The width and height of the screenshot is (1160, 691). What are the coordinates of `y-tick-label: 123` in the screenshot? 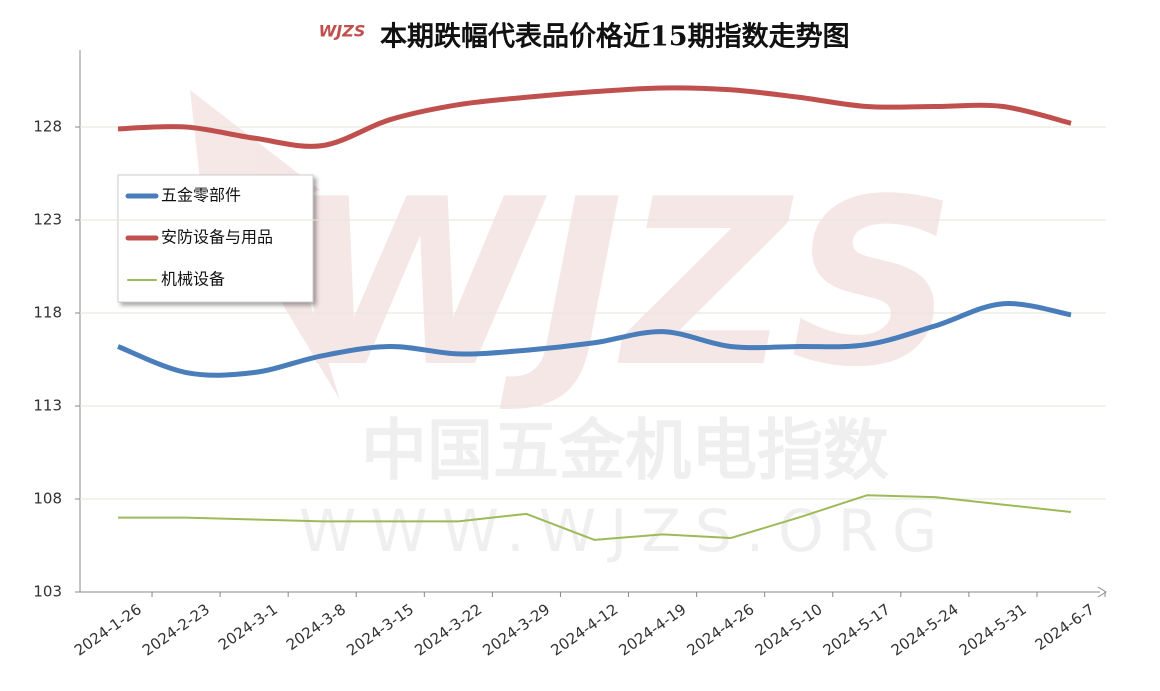 It's located at (47, 220).